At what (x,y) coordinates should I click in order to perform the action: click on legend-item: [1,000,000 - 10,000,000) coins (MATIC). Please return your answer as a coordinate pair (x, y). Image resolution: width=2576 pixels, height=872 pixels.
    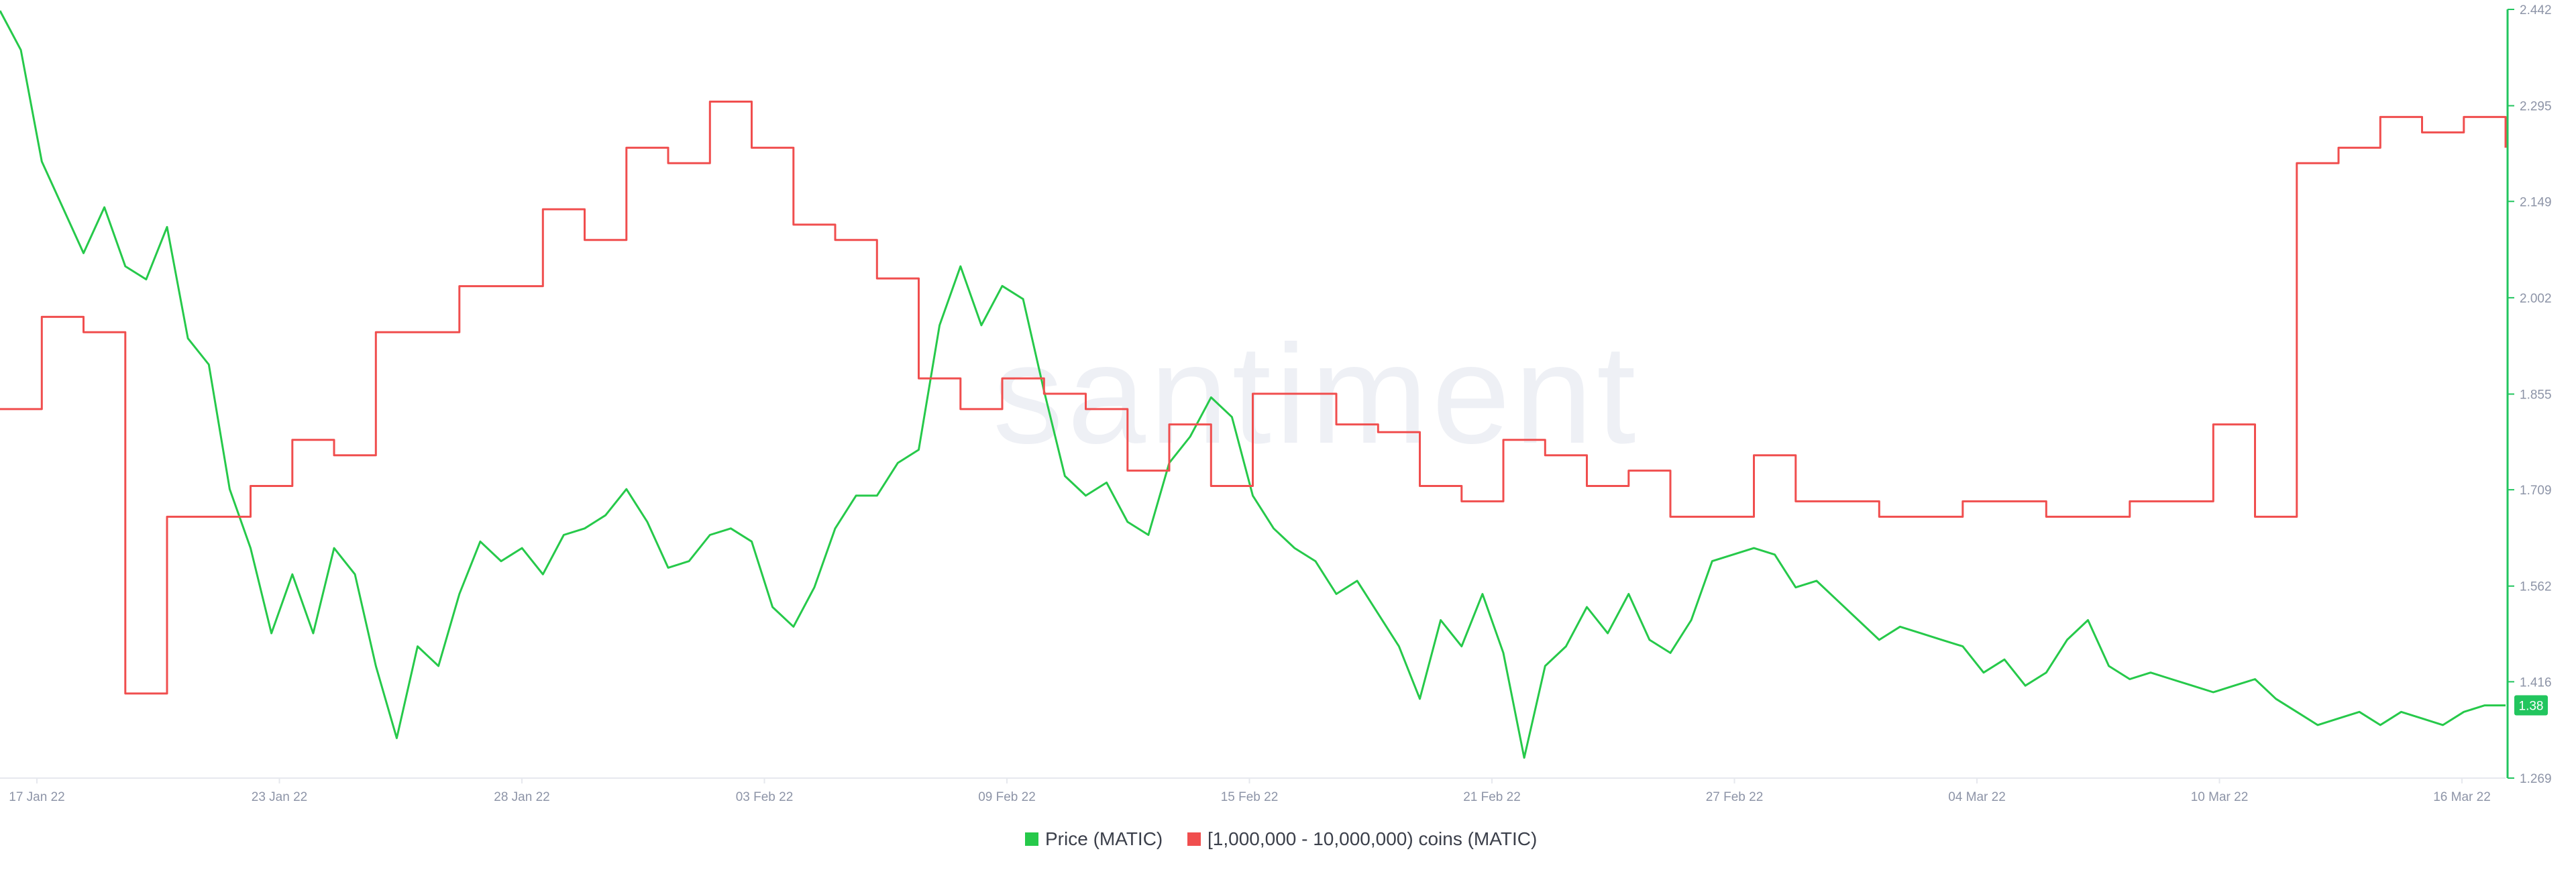
    Looking at the image, I should click on (1362, 839).